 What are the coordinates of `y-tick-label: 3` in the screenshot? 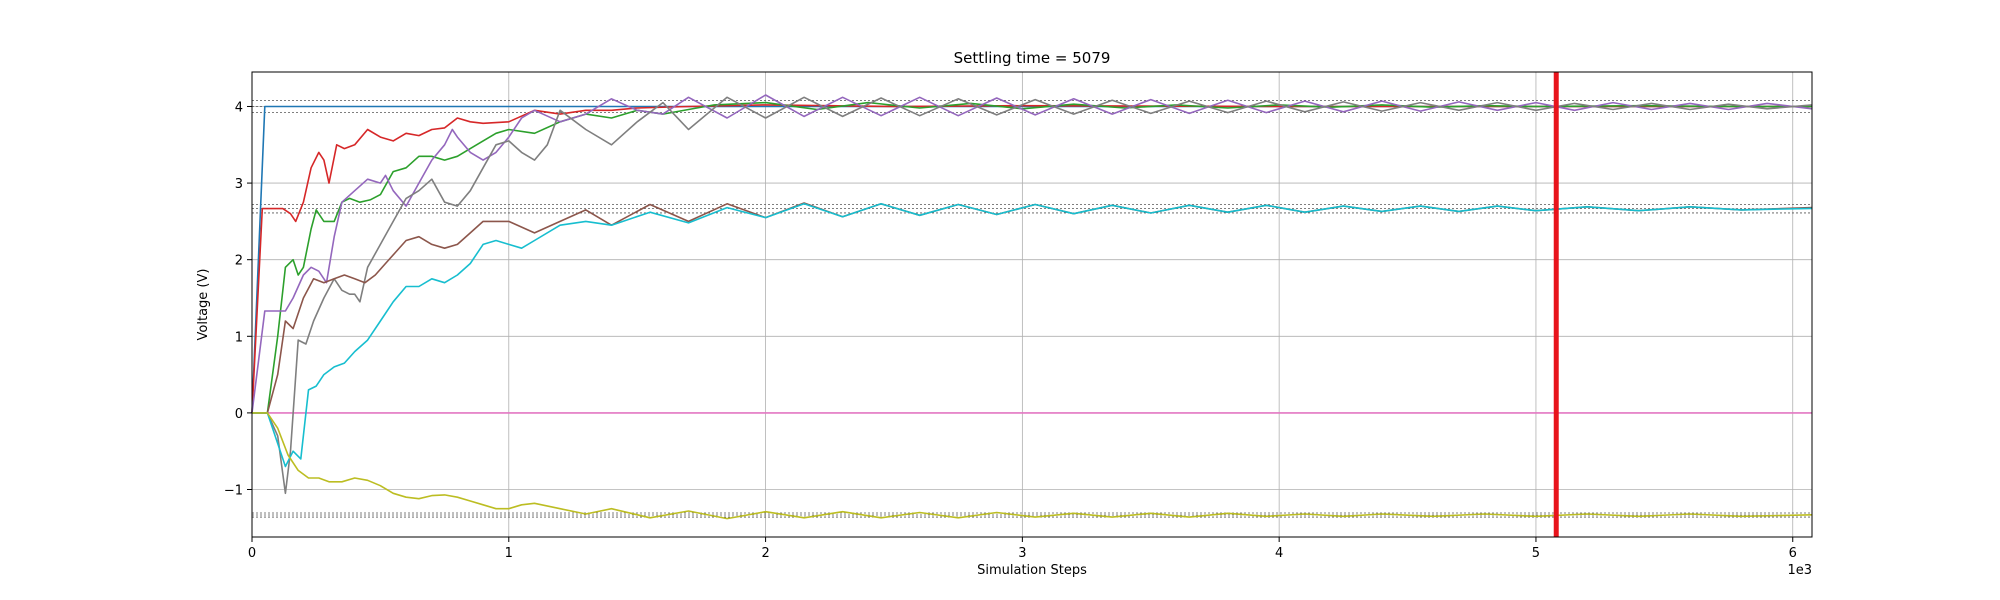 It's located at (239, 184).